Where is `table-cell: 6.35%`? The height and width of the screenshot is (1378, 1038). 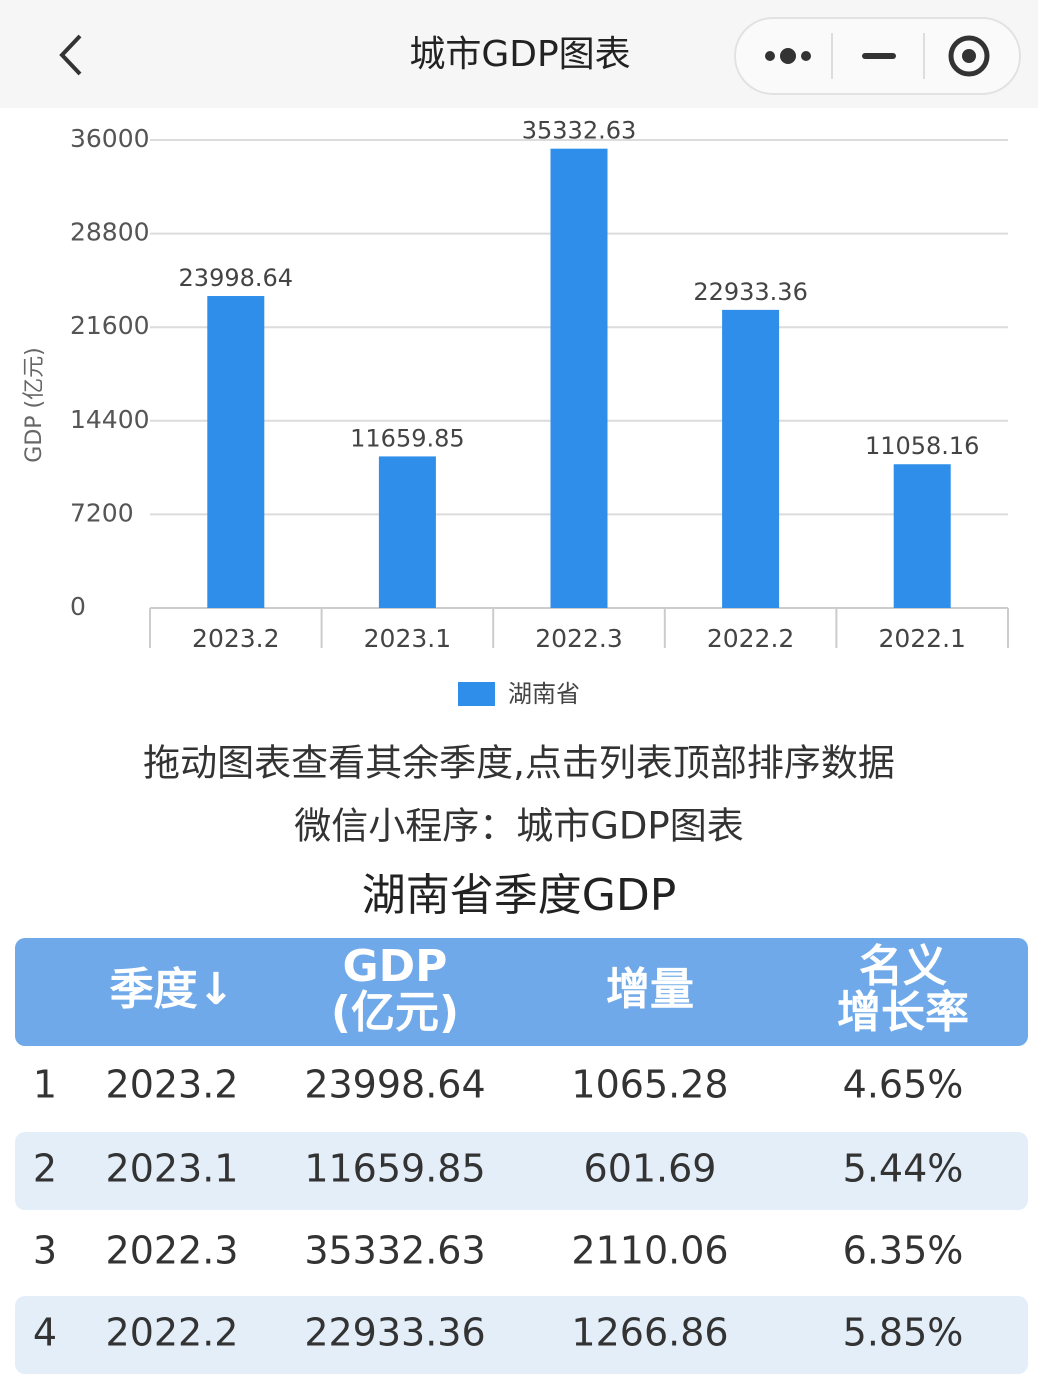 table-cell: 6.35% is located at coordinates (903, 1251).